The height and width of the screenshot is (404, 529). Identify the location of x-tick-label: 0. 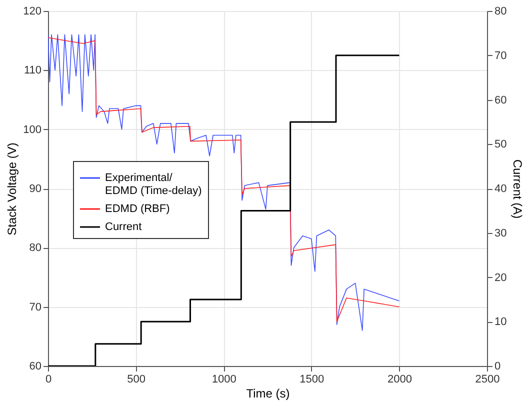
(48, 380).